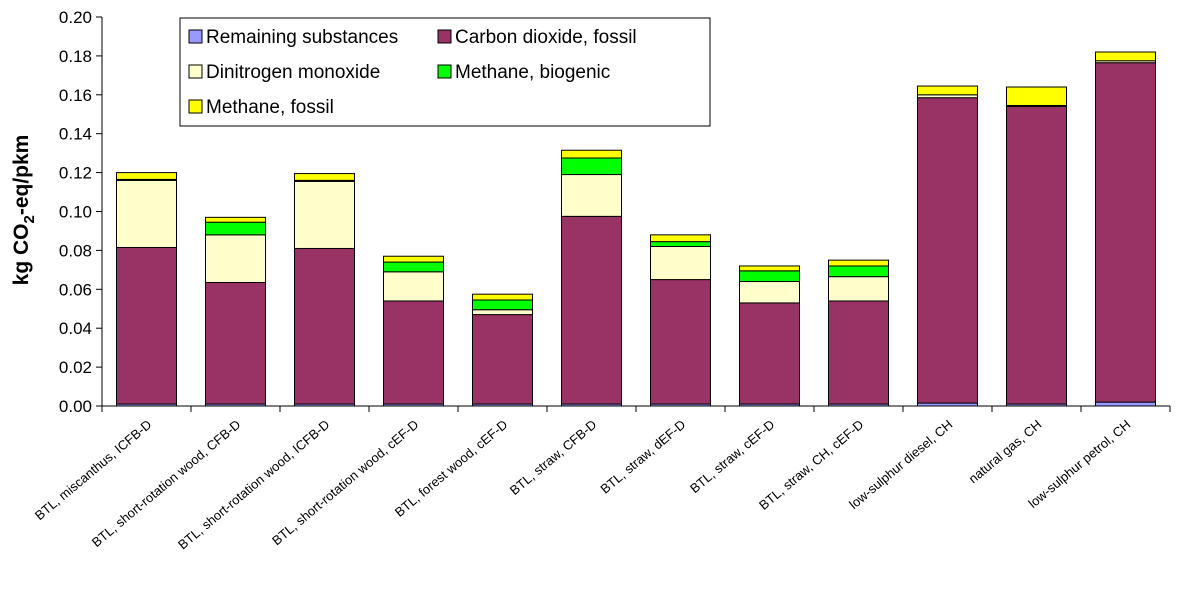 Image resolution: width=1178 pixels, height=606 pixels. I want to click on y-tick-label: 0.06, so click(75, 289).